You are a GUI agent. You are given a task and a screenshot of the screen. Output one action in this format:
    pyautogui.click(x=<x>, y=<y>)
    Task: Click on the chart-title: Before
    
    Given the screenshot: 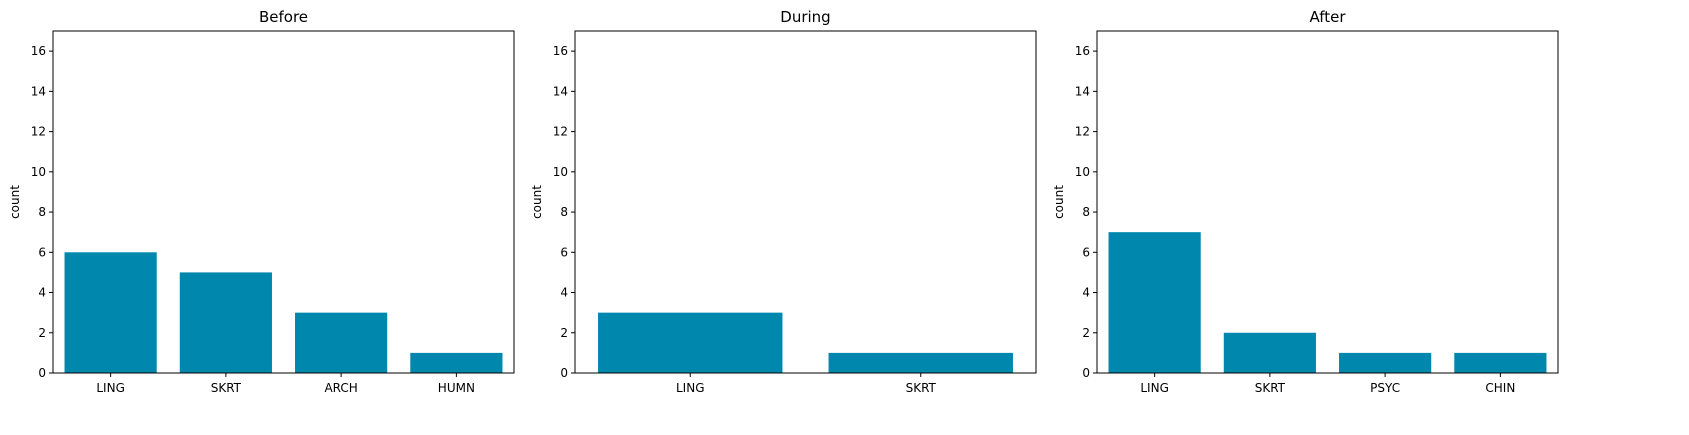 What is the action you would take?
    pyautogui.click(x=283, y=17)
    